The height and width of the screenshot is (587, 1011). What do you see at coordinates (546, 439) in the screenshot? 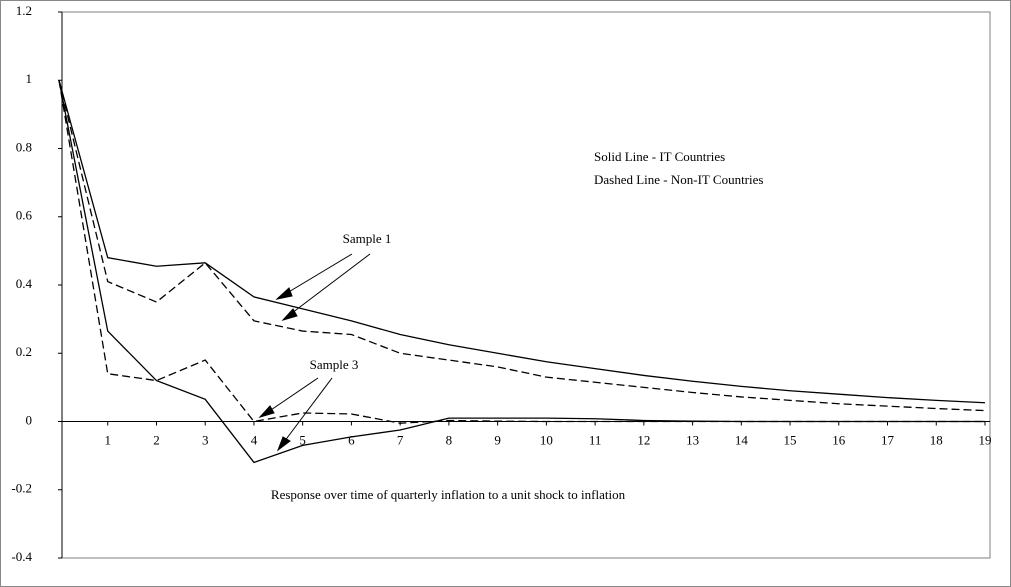
I see `x-tick-label: 10` at bounding box center [546, 439].